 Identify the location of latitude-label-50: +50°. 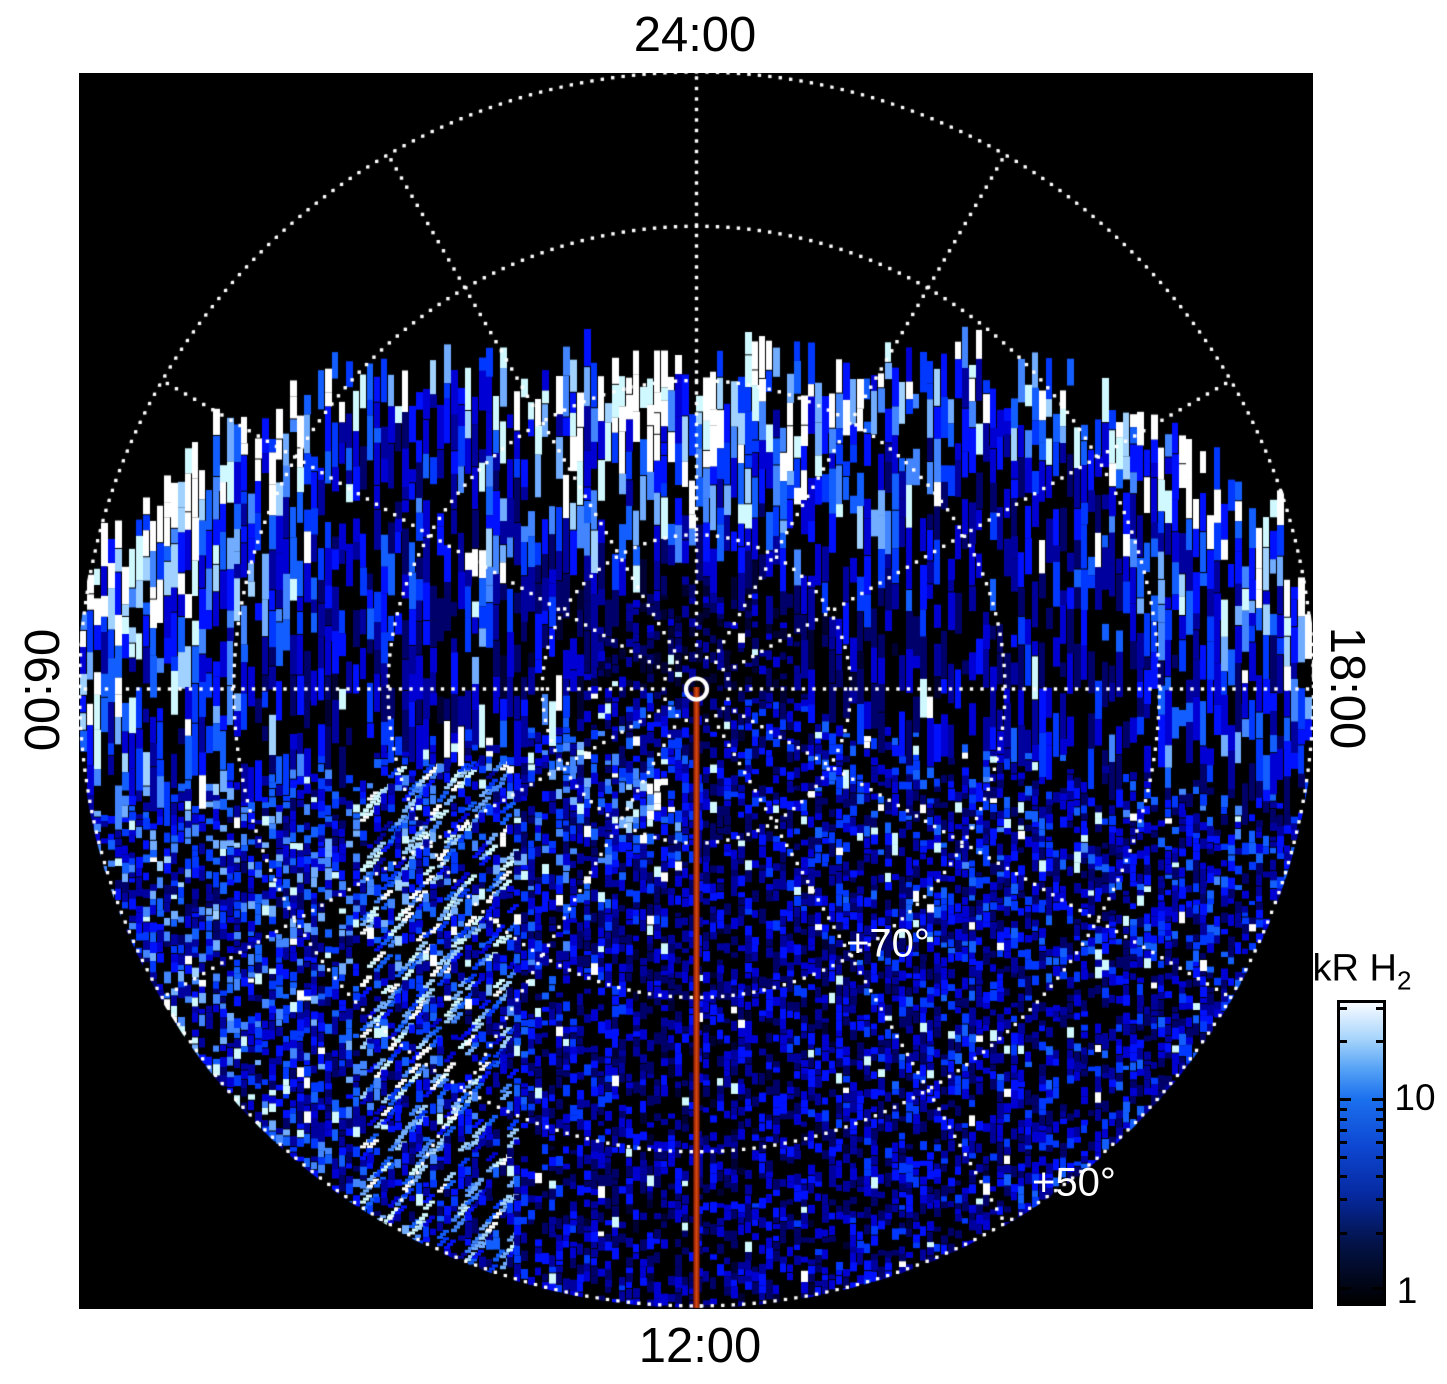
(1074, 1182).